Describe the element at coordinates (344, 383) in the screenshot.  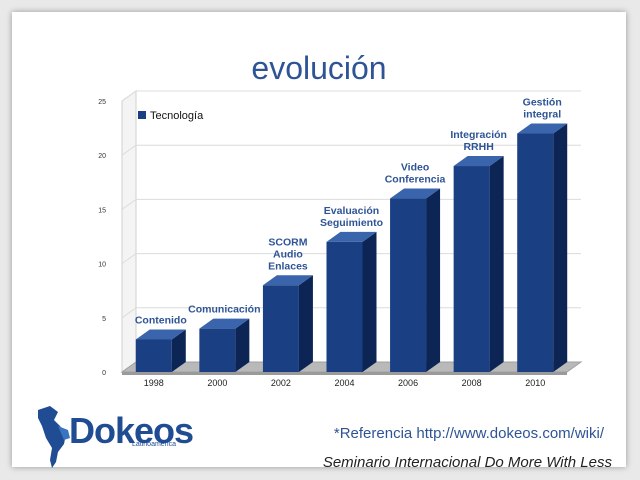
I see `x-tick-label: 2004` at that location.